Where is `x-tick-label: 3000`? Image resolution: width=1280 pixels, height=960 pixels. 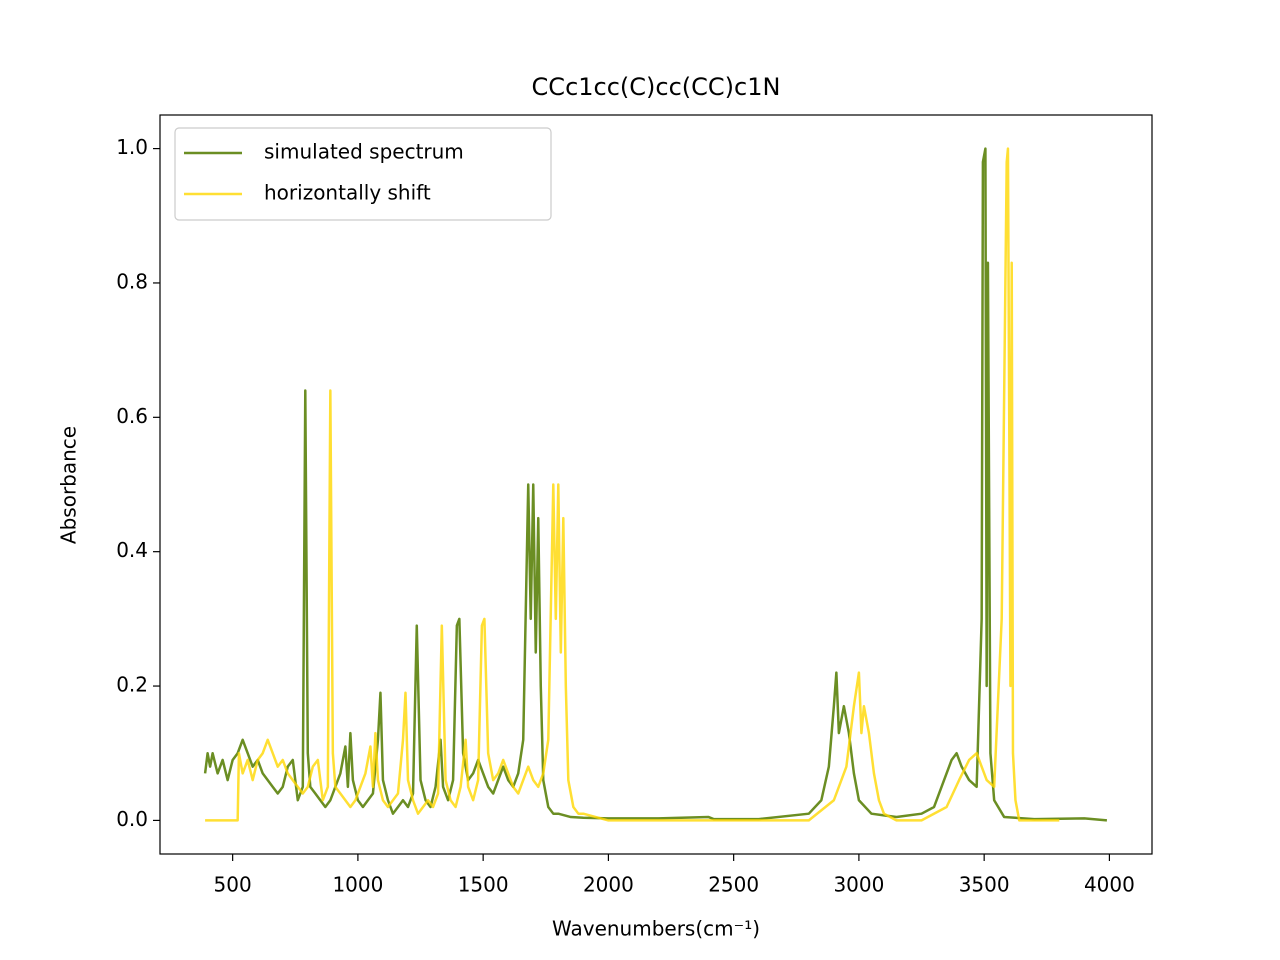 x-tick-label: 3000 is located at coordinates (858, 885).